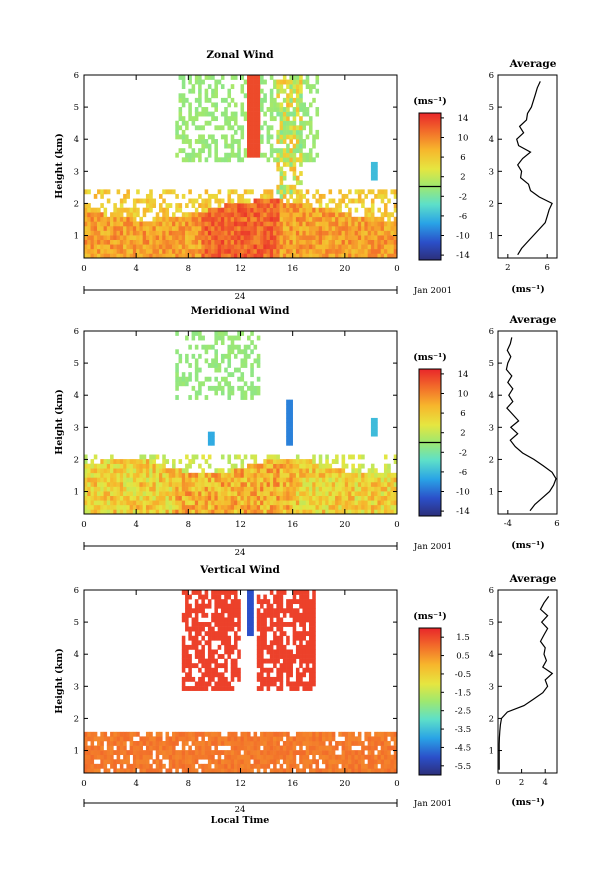  What do you see at coordinates (526, 683) in the screenshot?
I see `average-profile-line` at bounding box center [526, 683].